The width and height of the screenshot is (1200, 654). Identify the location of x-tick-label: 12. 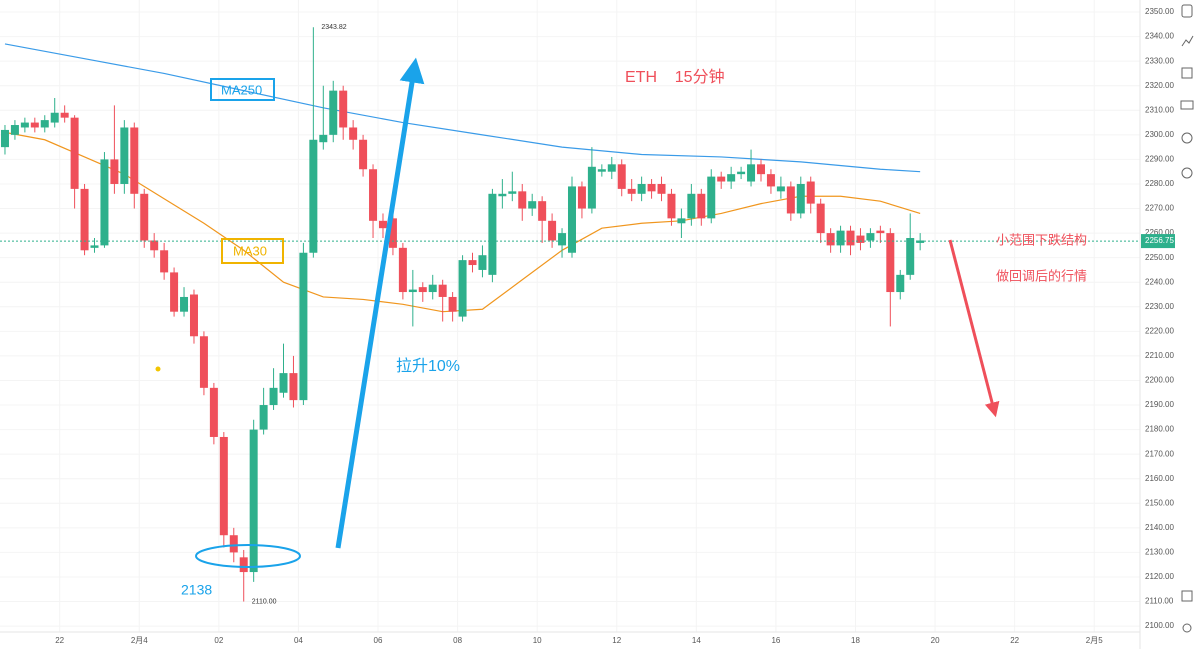
(616, 640).